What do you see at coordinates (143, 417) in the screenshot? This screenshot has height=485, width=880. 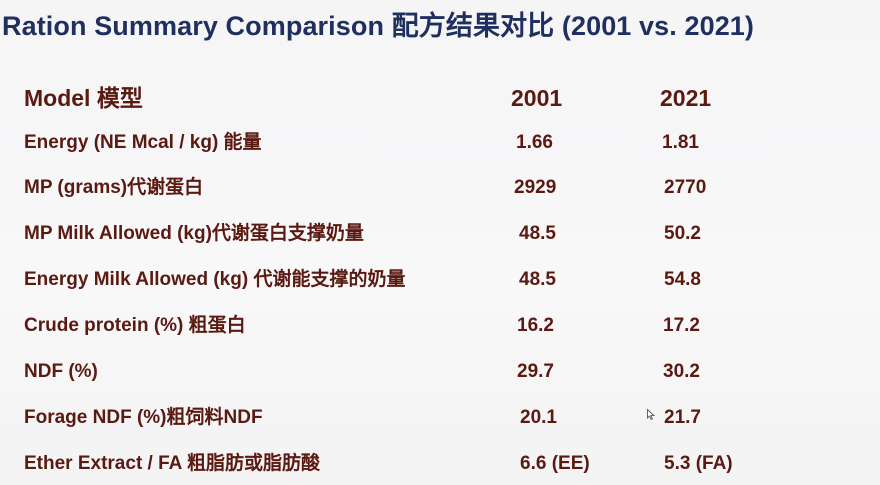 I see `row-label: Forage NDF (%)粗饲料NDF` at bounding box center [143, 417].